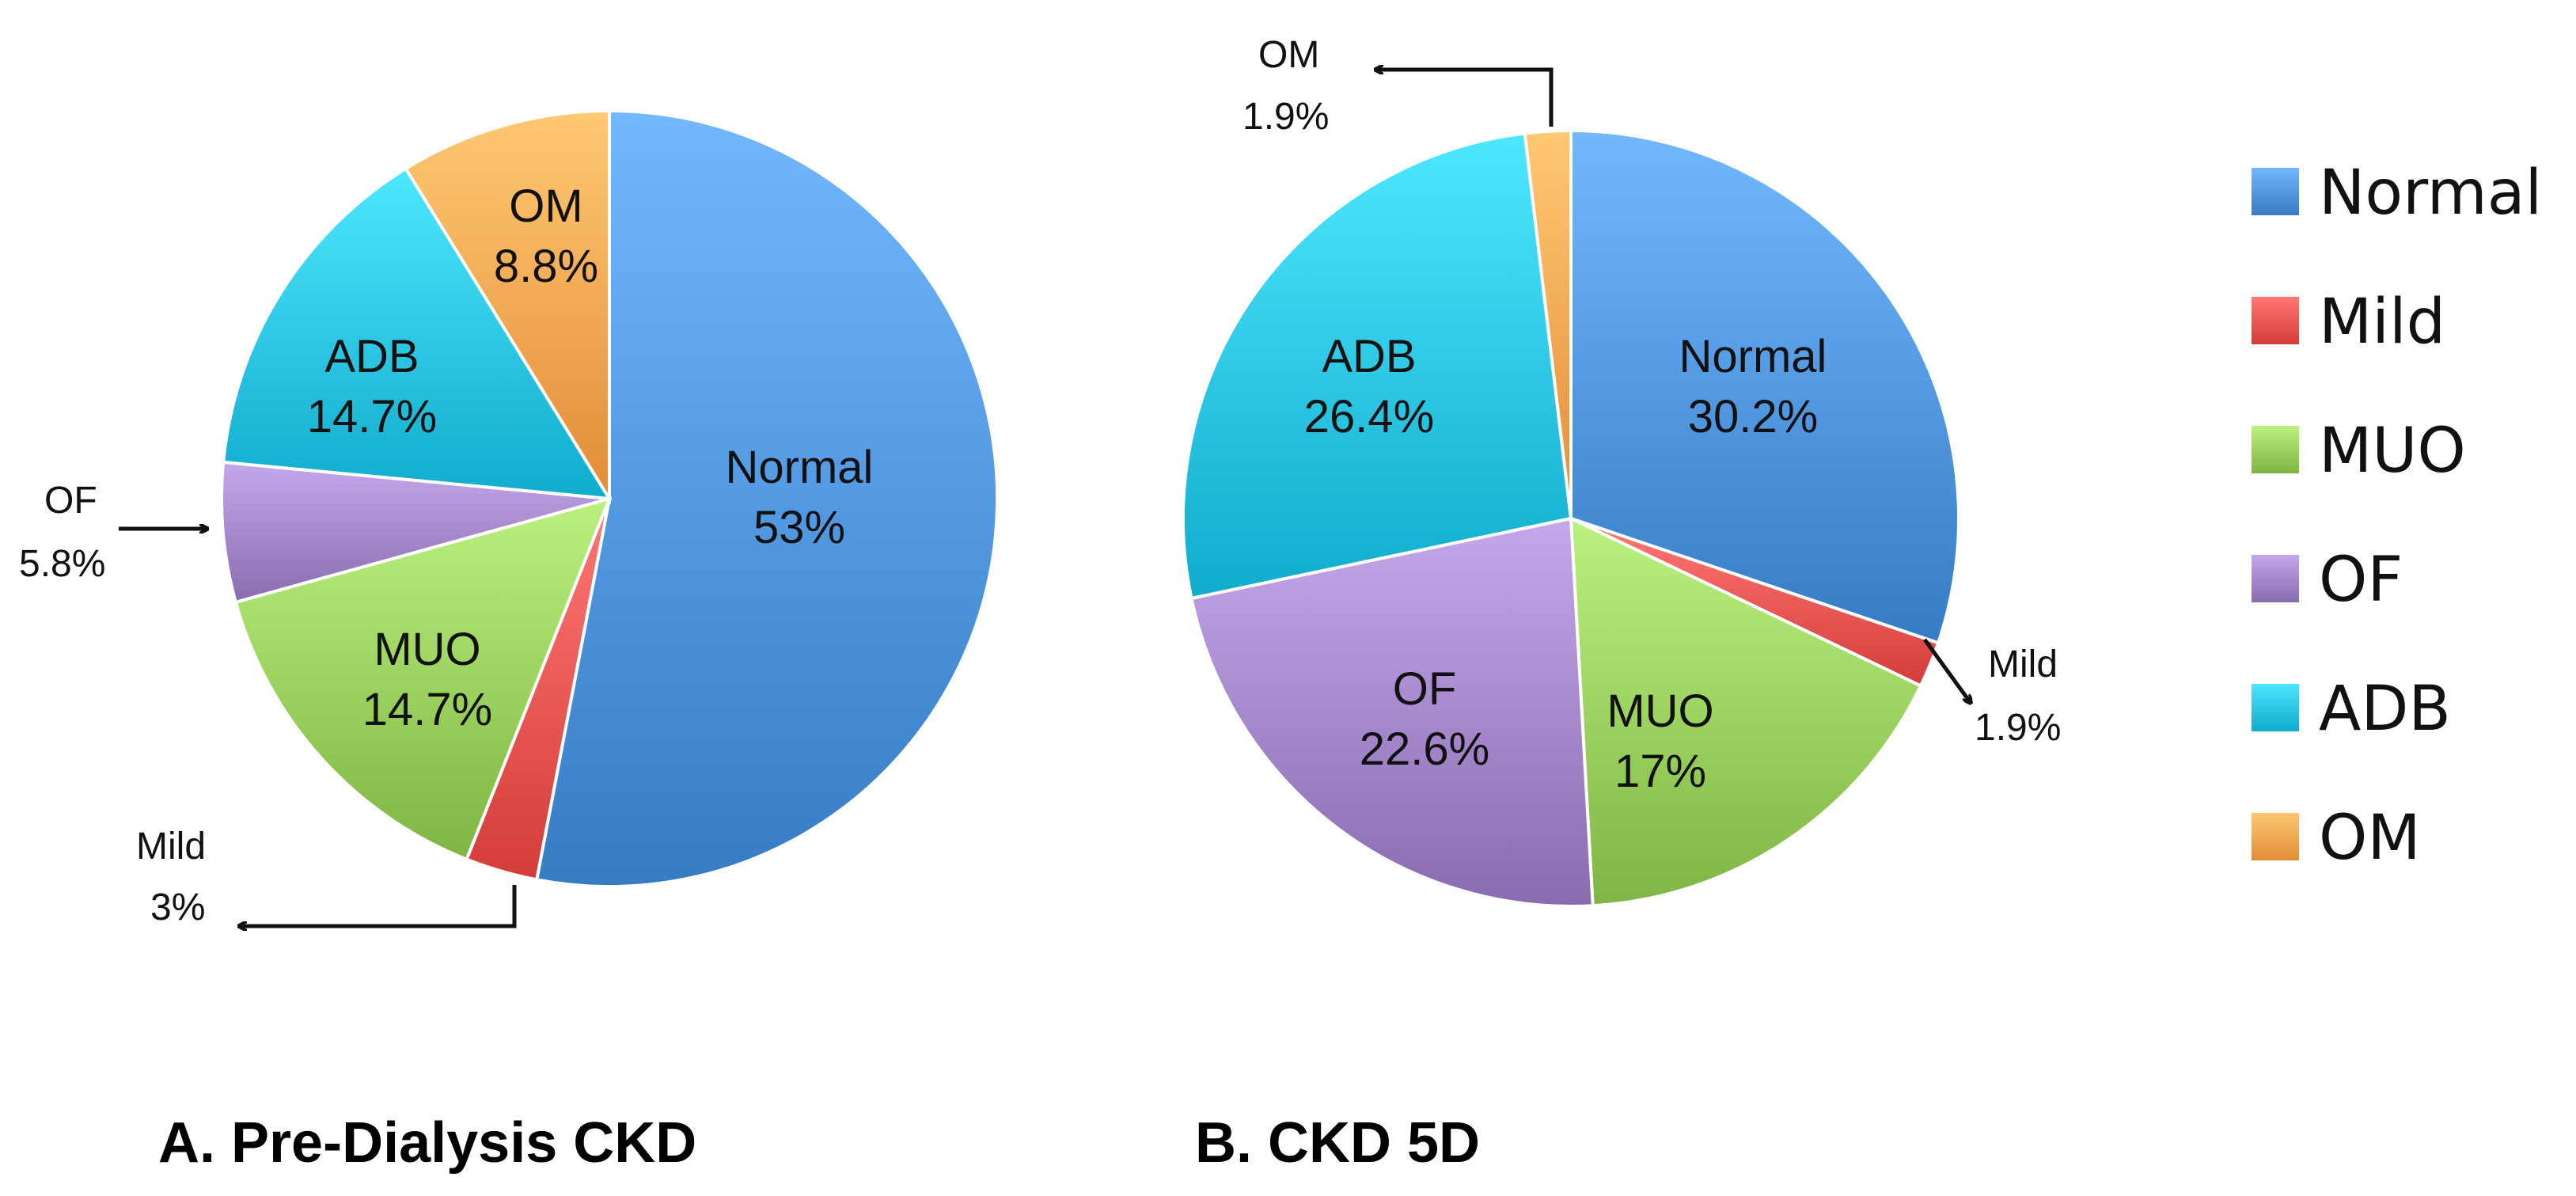 The width and height of the screenshot is (2576, 1196). Describe the element at coordinates (2370, 838) in the screenshot. I see `legend-label-om: OM` at that location.